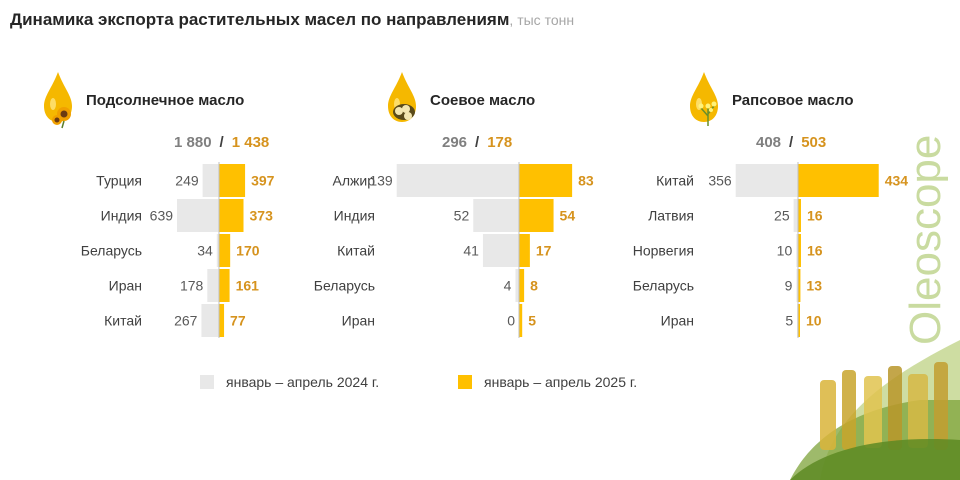 This screenshot has width=960, height=480. I want to click on total-2025-rapeseed: 503, so click(814, 142).